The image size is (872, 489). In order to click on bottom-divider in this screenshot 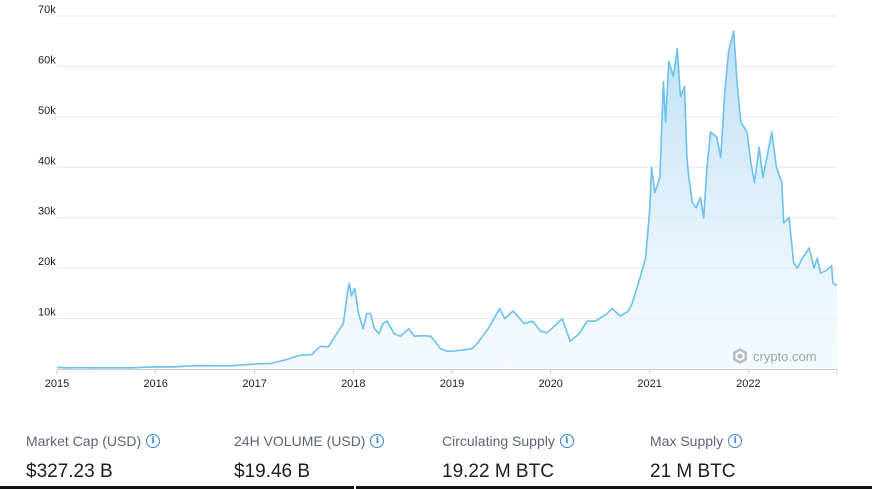, I will do `click(436, 487)`.